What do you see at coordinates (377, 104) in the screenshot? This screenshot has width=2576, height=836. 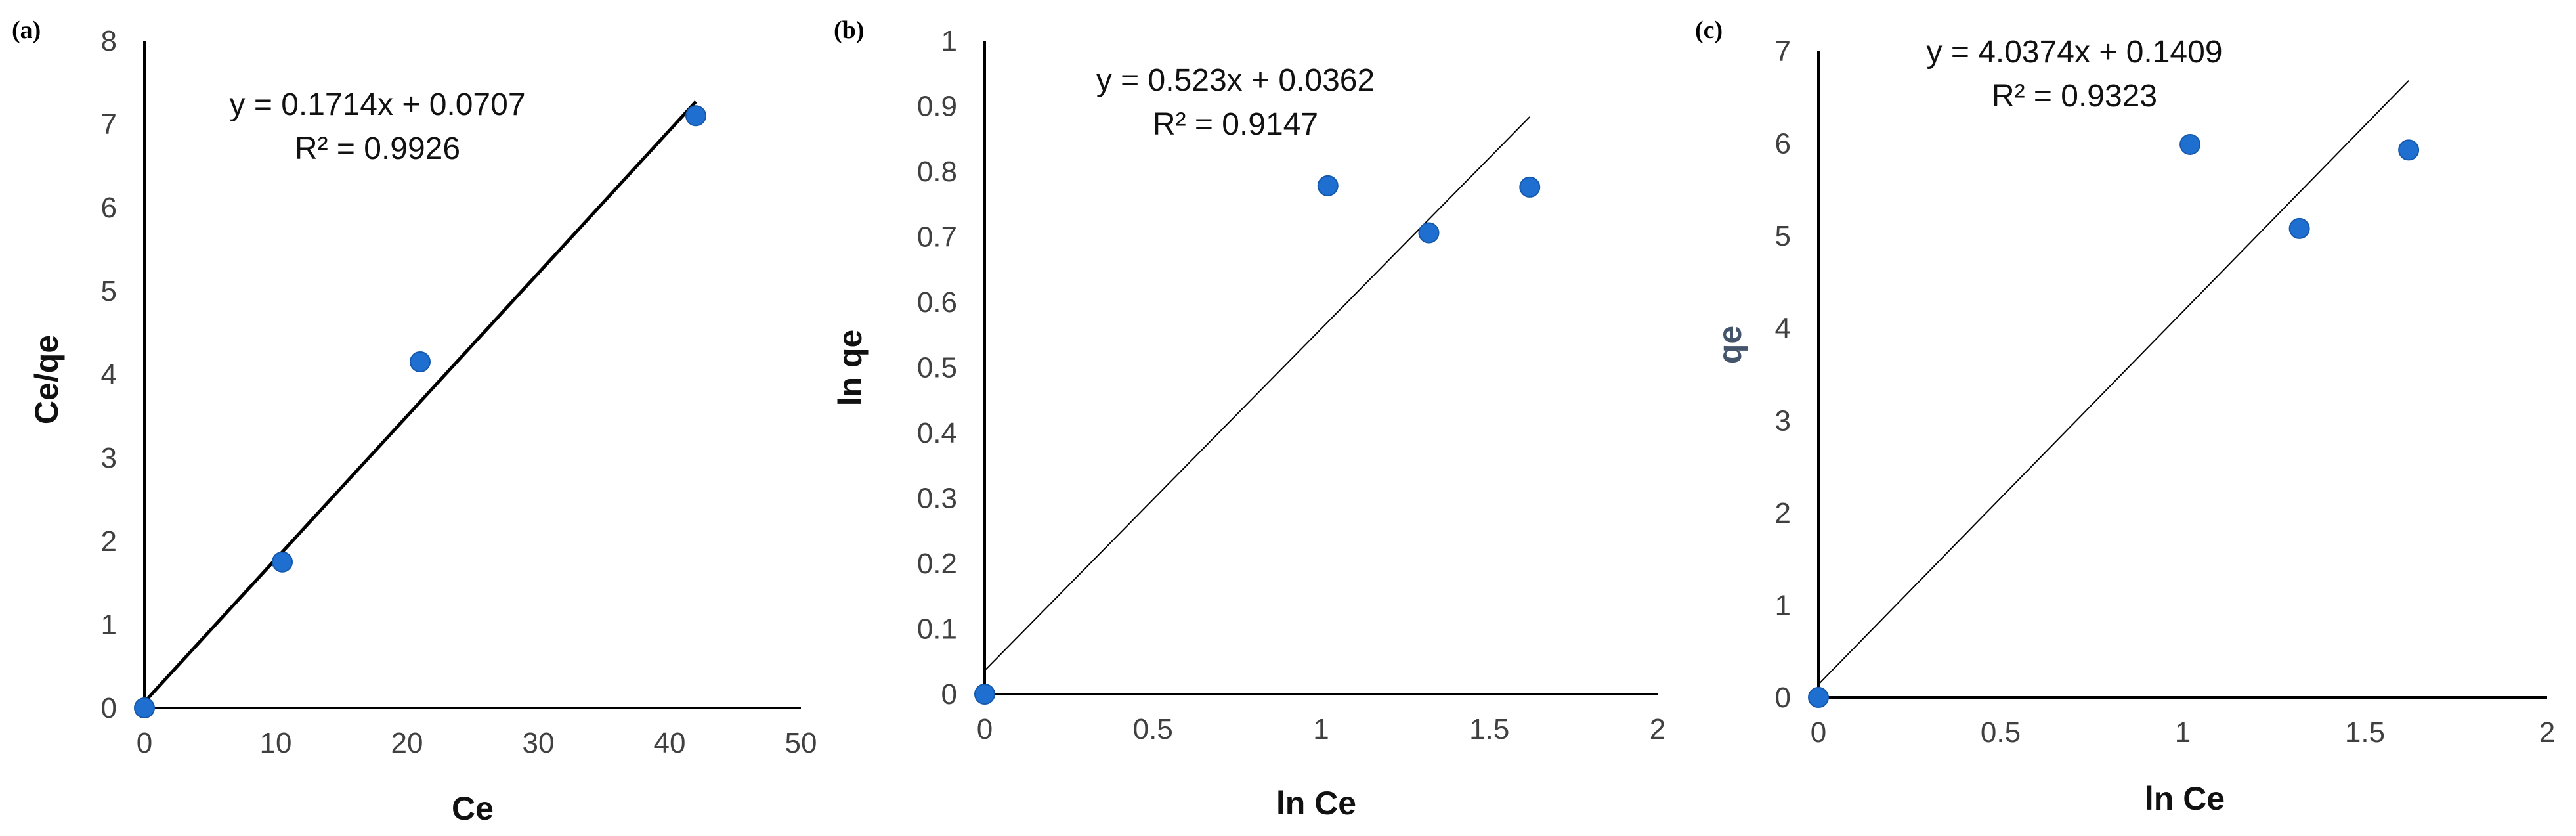 I see `trendline-equation: y = 0.1714x + 0.0707` at bounding box center [377, 104].